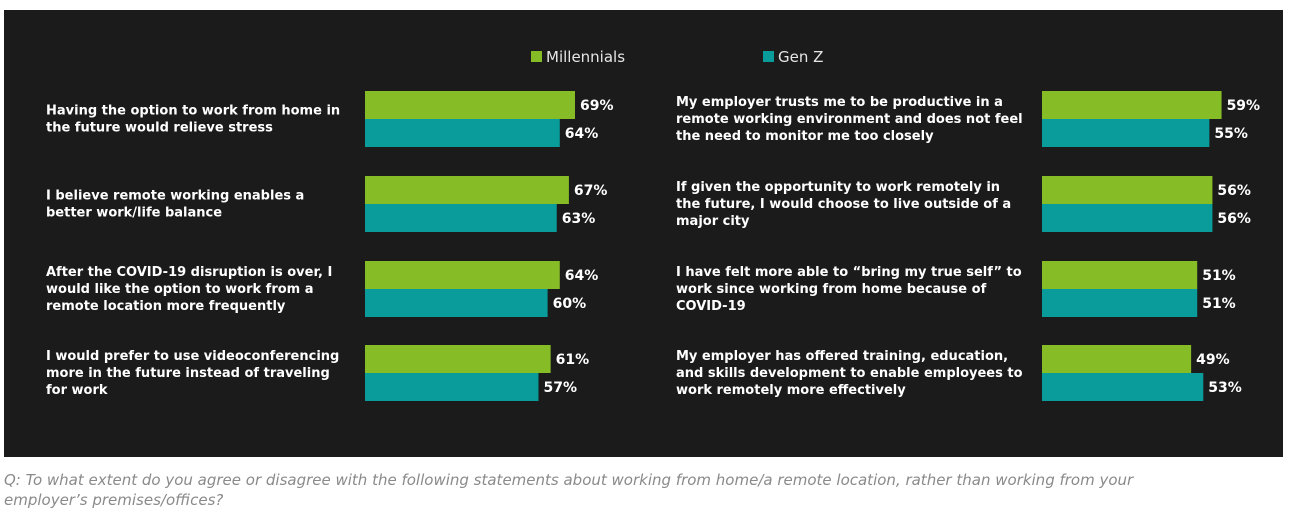 The image size is (1303, 516). What do you see at coordinates (591, 191) in the screenshot?
I see `value-label-millennials-1-2: 67%` at bounding box center [591, 191].